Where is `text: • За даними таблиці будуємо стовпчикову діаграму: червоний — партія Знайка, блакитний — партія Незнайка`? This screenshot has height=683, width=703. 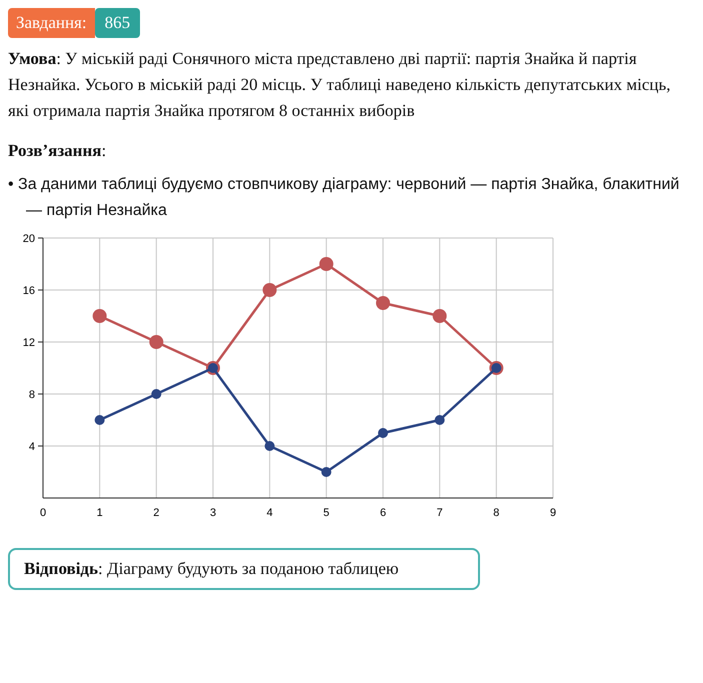 text: • За даними таблиці будуємо стовпчикову діаграму: червоний — партія Знайка, блакитний — партія Незнайка is located at coordinates (344, 198).